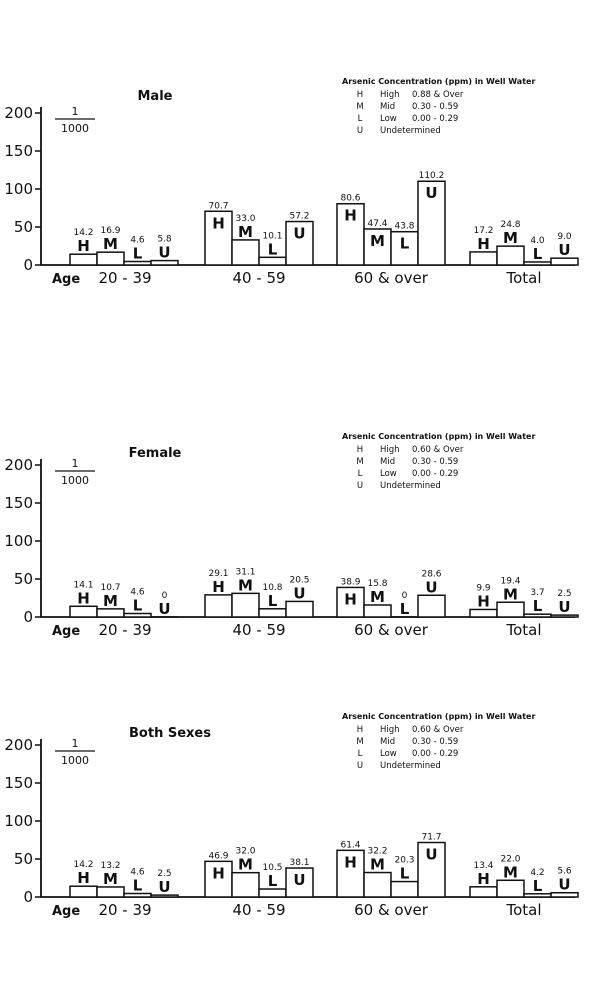 This screenshot has width=593, height=996. I want to click on bar-value-label: 19.4, so click(510, 581).